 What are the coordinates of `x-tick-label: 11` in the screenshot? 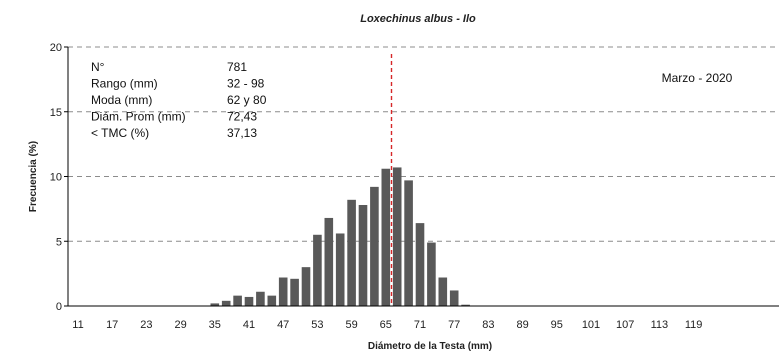 It's located at (77, 325).